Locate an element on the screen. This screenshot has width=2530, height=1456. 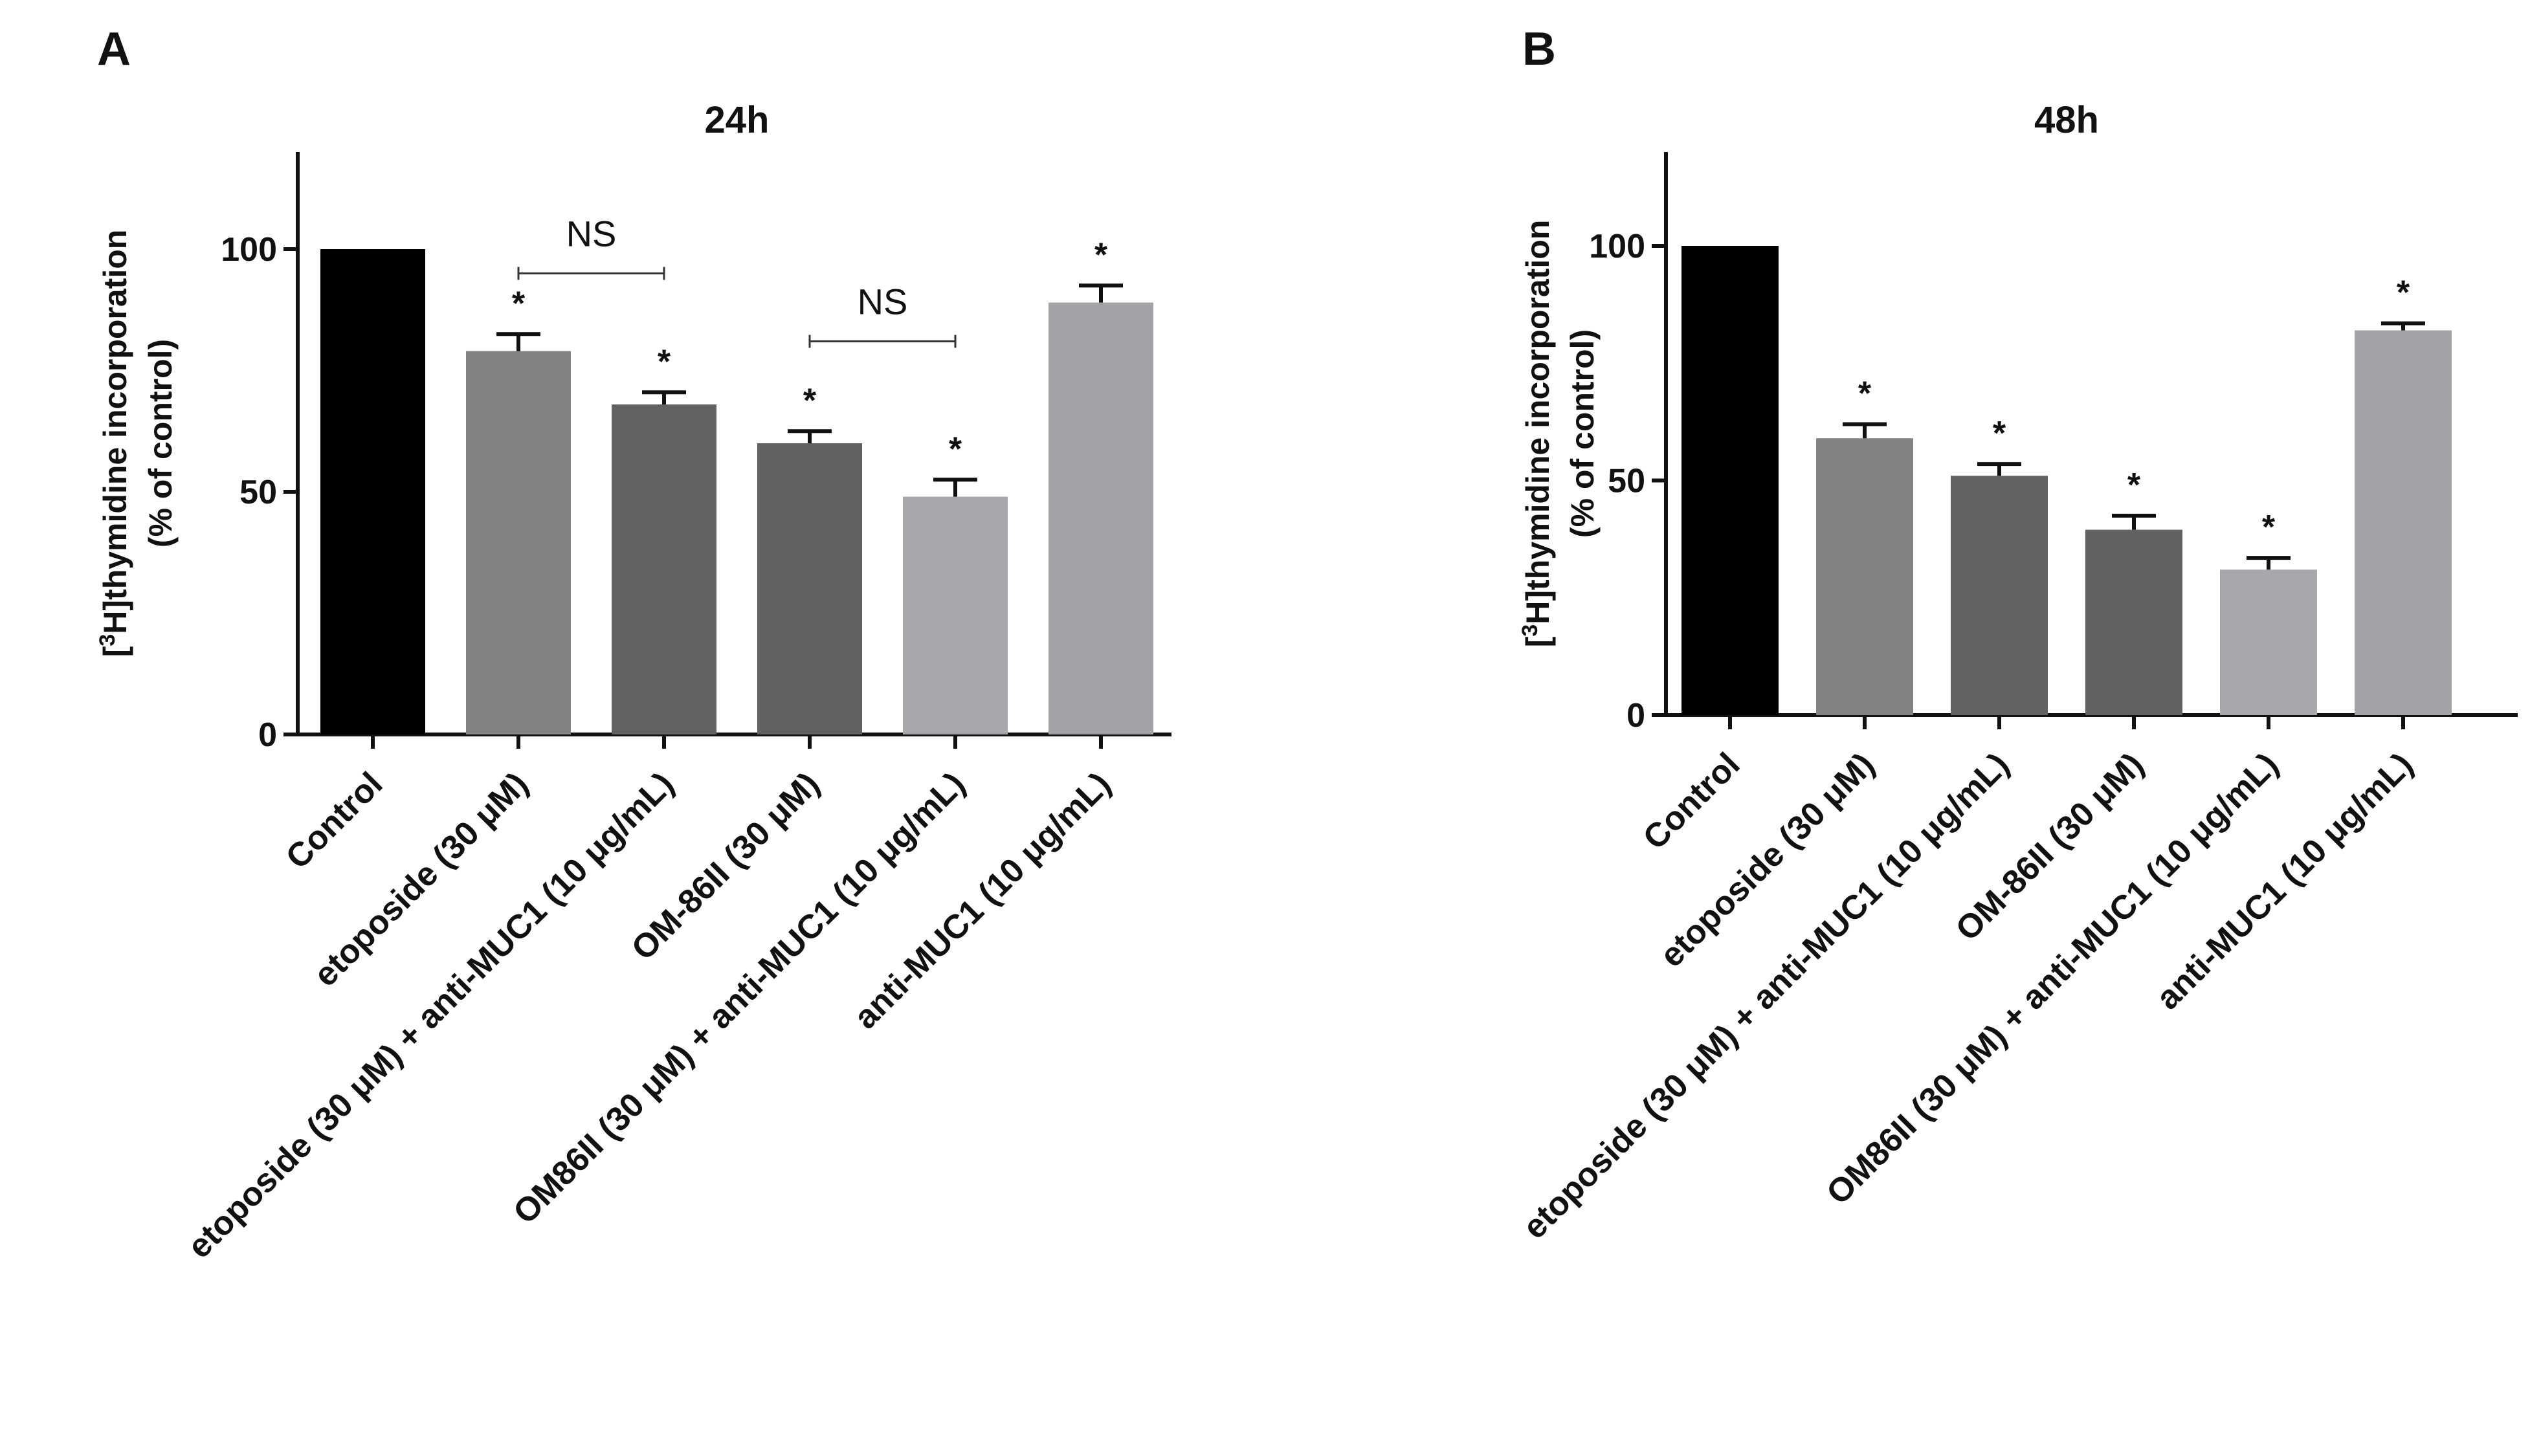
chart-title: 48h is located at coordinates (2066, 120).